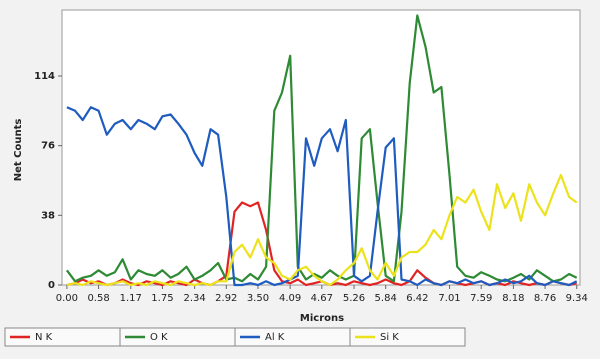 This screenshot has height=359, width=600. What do you see at coordinates (48, 215) in the screenshot?
I see `y-tick-label: 38` at bounding box center [48, 215].